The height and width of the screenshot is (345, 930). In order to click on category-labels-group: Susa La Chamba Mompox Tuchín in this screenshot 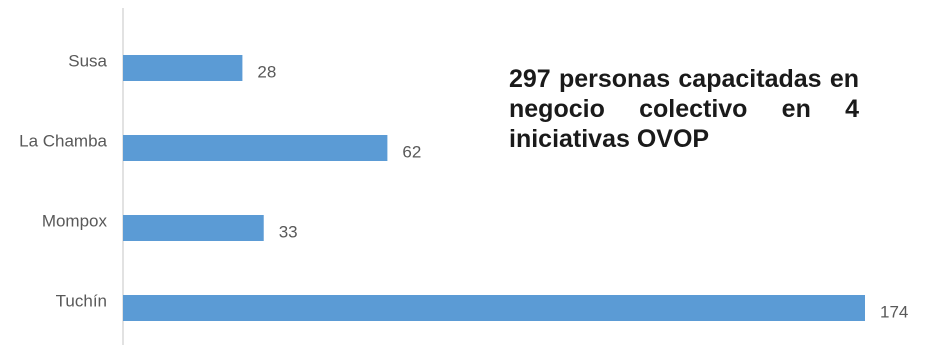, I will do `click(63, 180)`.